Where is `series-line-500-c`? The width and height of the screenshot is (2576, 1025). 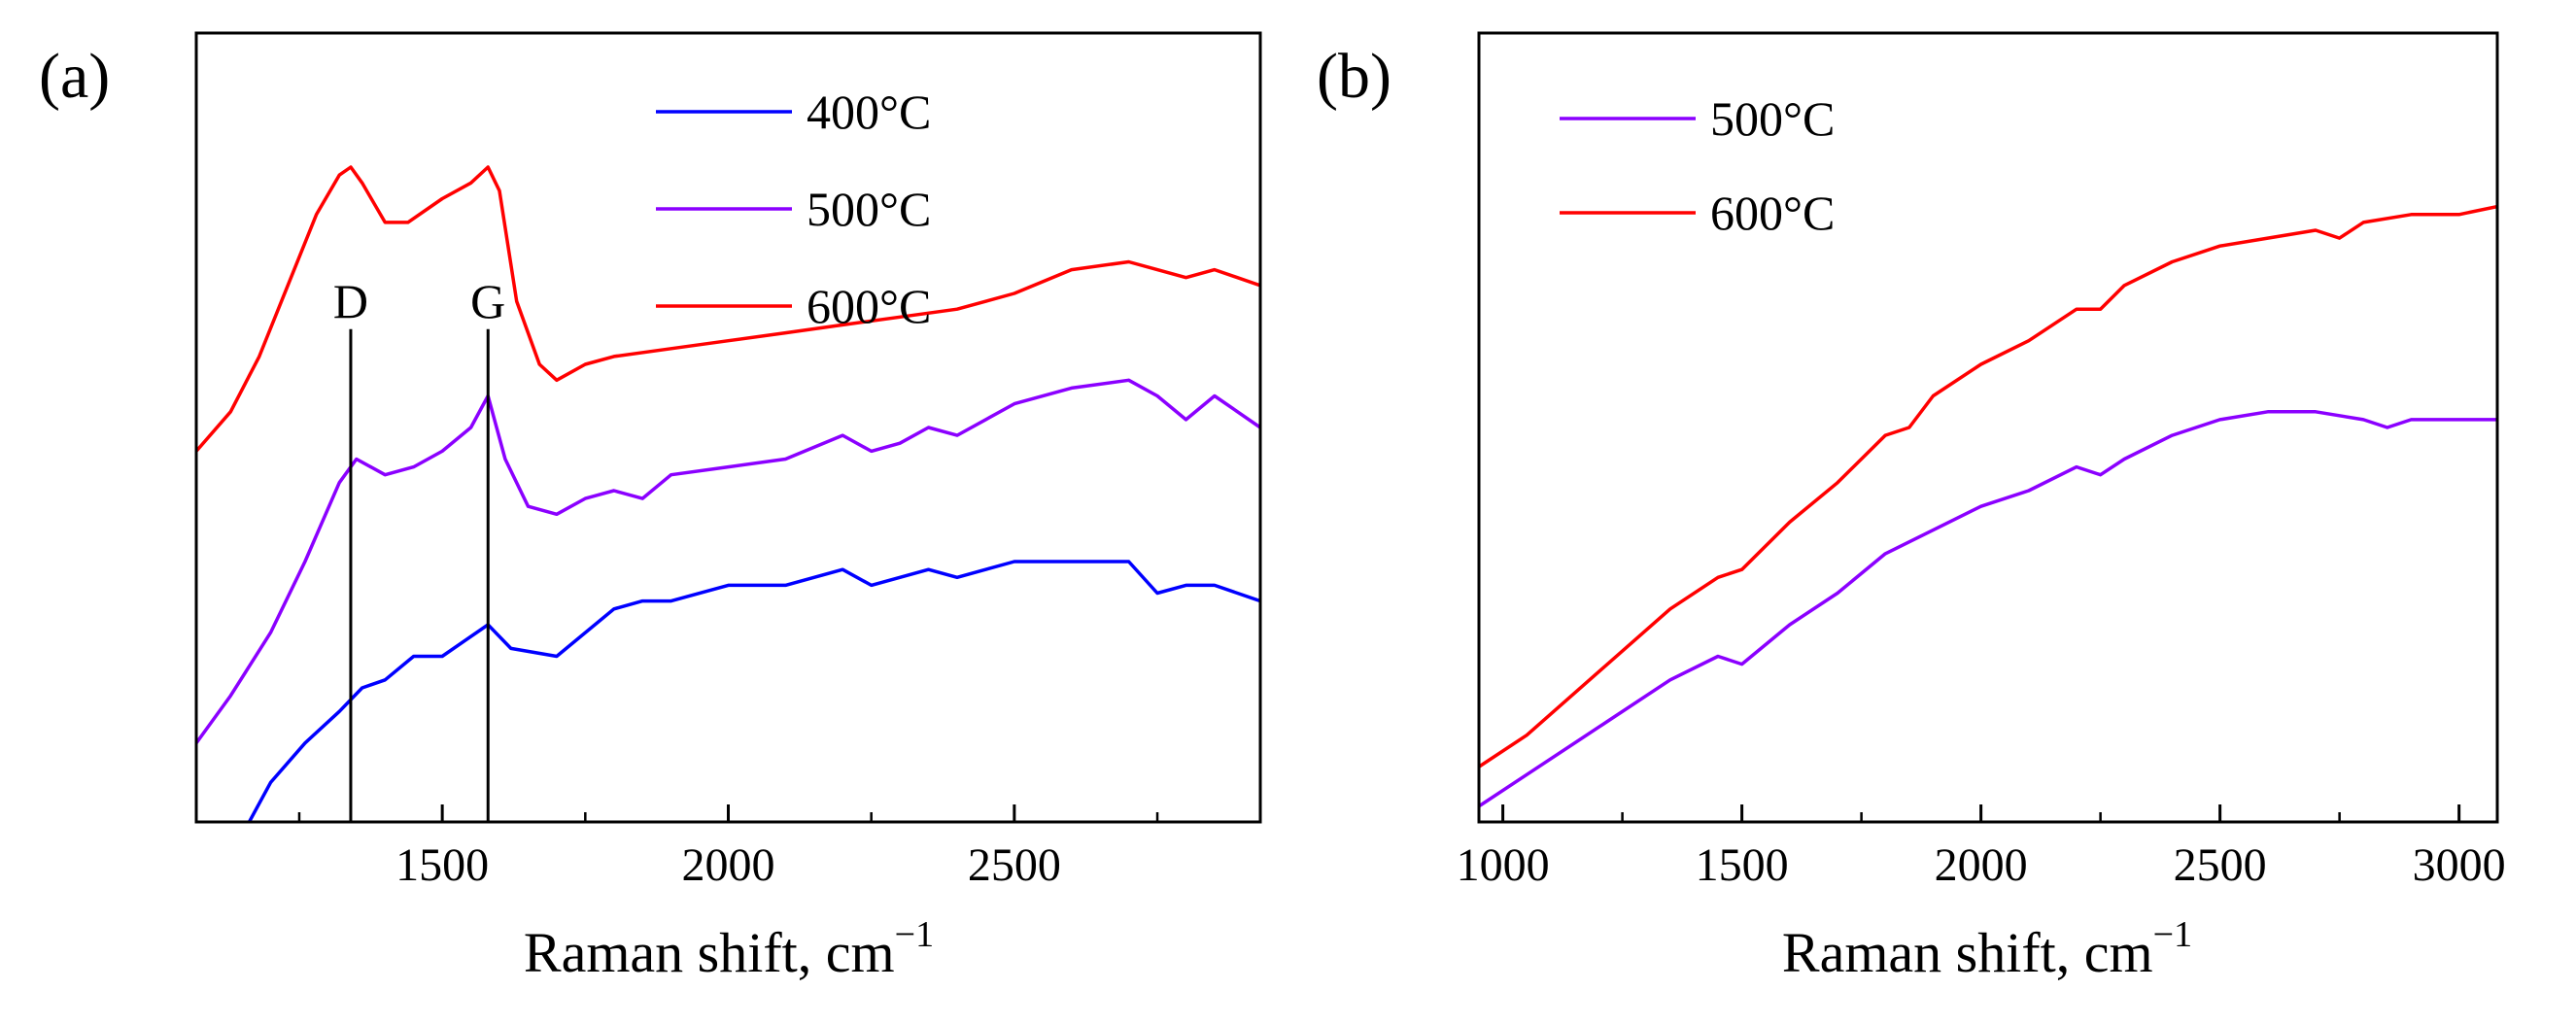 series-line-500-c is located at coordinates (728, 561).